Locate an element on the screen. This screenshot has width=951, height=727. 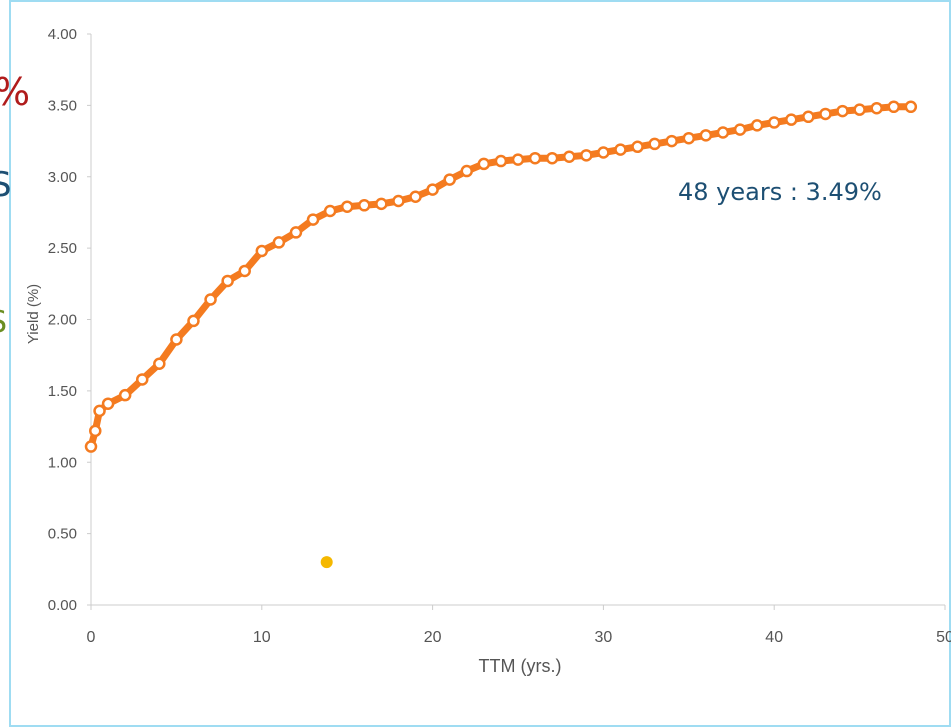
x-tick-label: 10 is located at coordinates (262, 637).